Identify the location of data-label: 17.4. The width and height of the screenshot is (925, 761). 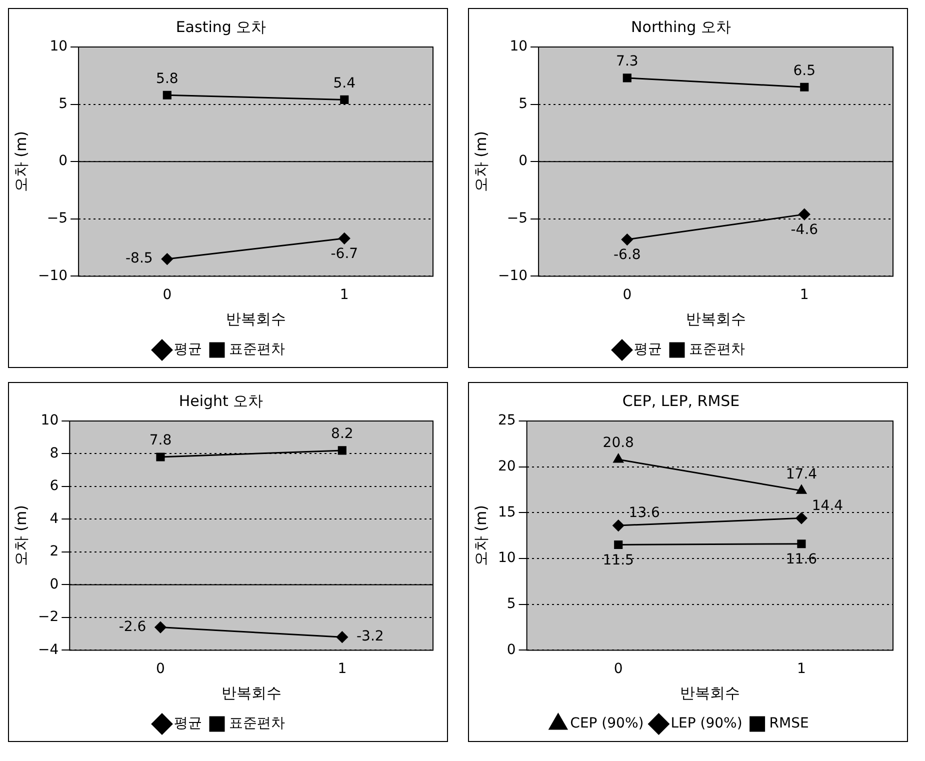
(802, 474).